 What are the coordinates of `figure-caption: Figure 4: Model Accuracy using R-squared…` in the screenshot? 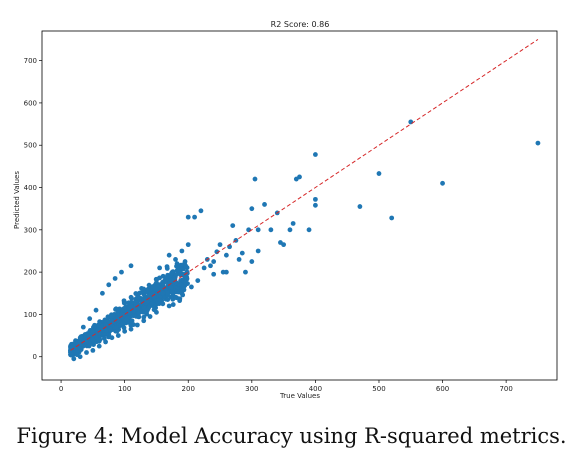 It's located at (291, 436).